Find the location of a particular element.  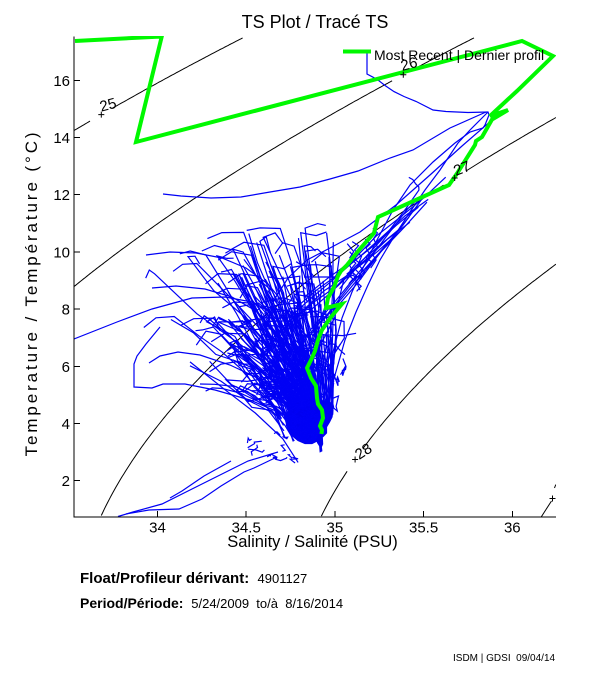

svg-text: 34 is located at coordinates (157, 528).